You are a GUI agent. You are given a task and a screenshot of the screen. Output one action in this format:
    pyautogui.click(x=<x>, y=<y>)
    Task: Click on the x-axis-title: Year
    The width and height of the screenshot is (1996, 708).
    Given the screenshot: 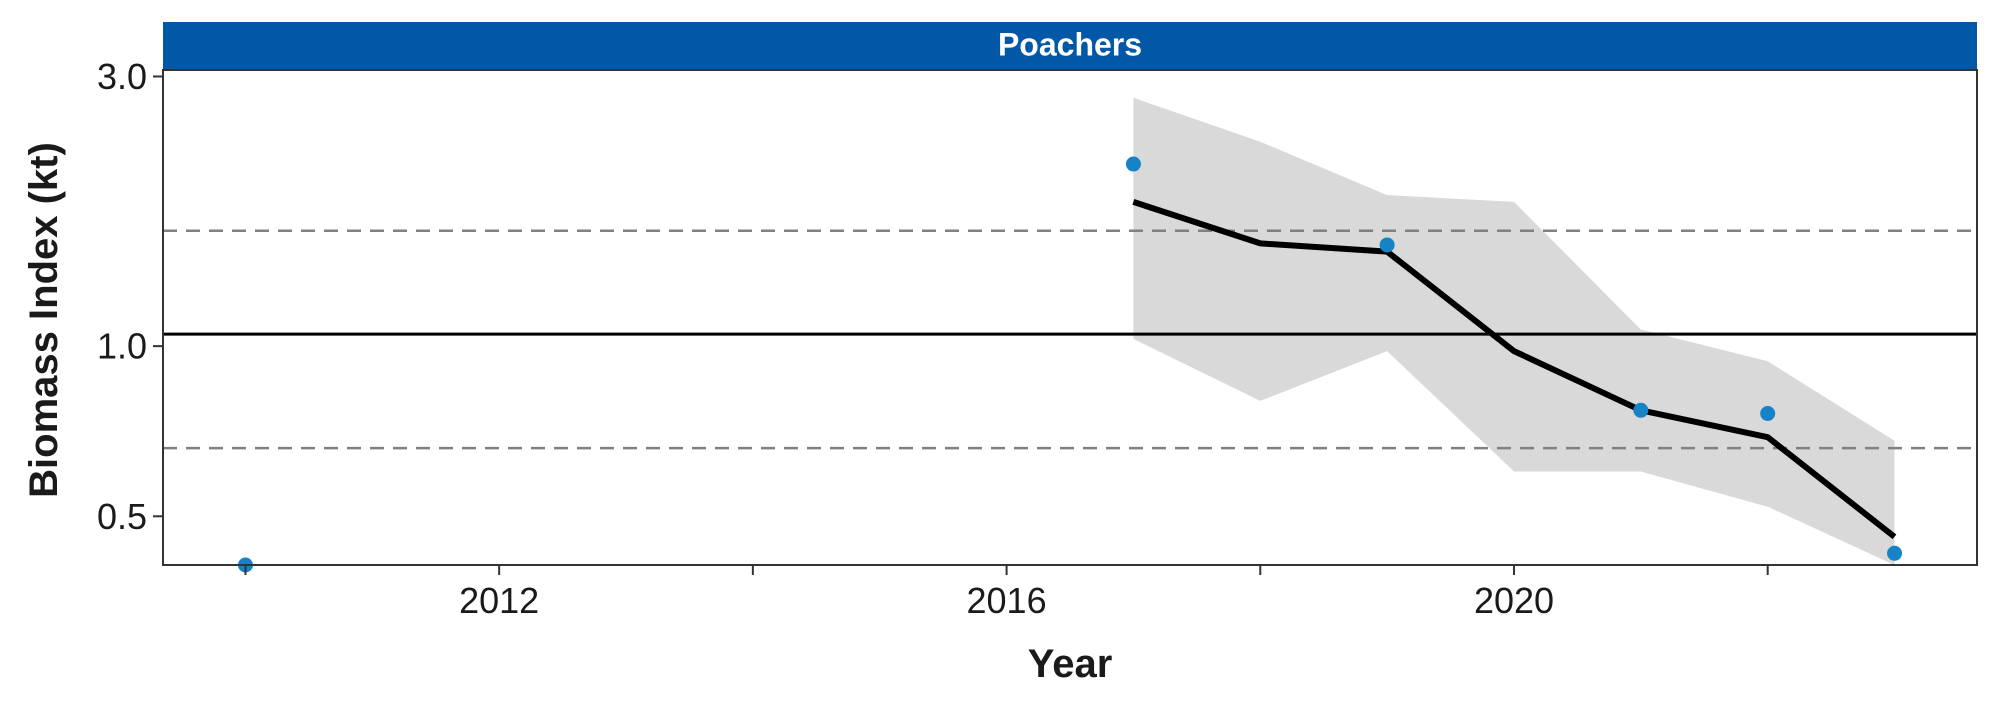 What is the action you would take?
    pyautogui.click(x=1070, y=664)
    